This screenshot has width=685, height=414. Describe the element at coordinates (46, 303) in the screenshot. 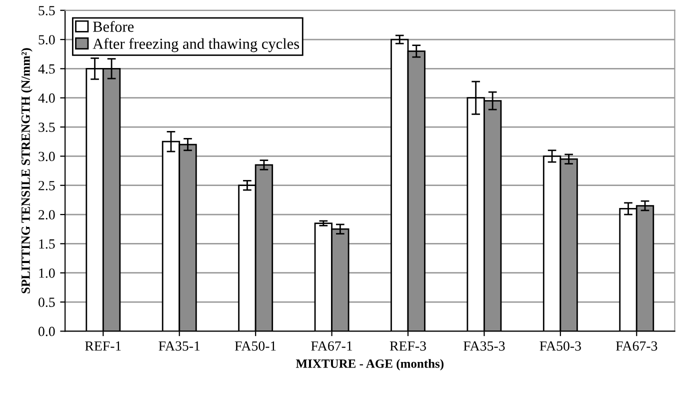

I see `y-tick-label: 0.5` at that location.